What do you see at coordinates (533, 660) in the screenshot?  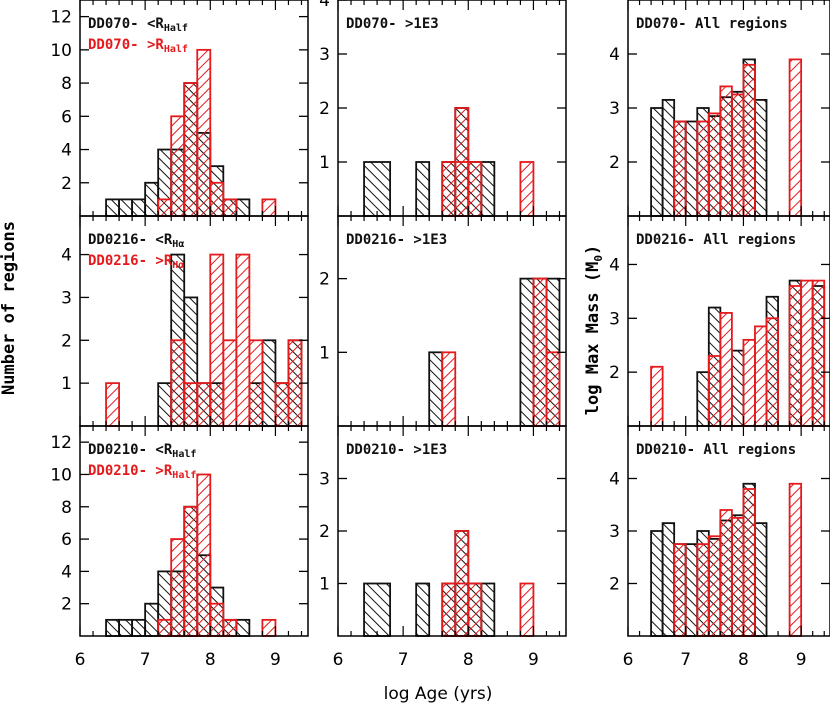 I see `xtick-label-r2c1-3: 9` at bounding box center [533, 660].